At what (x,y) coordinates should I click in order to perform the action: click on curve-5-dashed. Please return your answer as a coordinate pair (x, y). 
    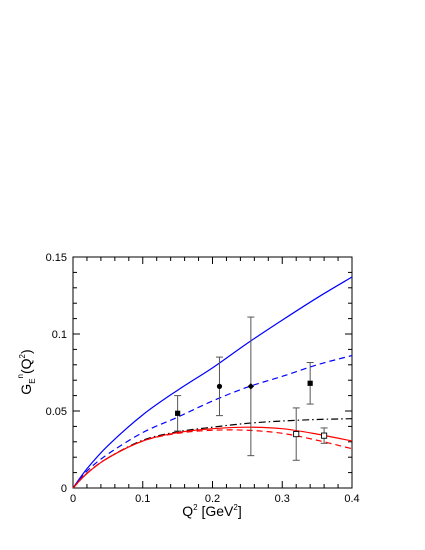
    Looking at the image, I should click on (212, 459).